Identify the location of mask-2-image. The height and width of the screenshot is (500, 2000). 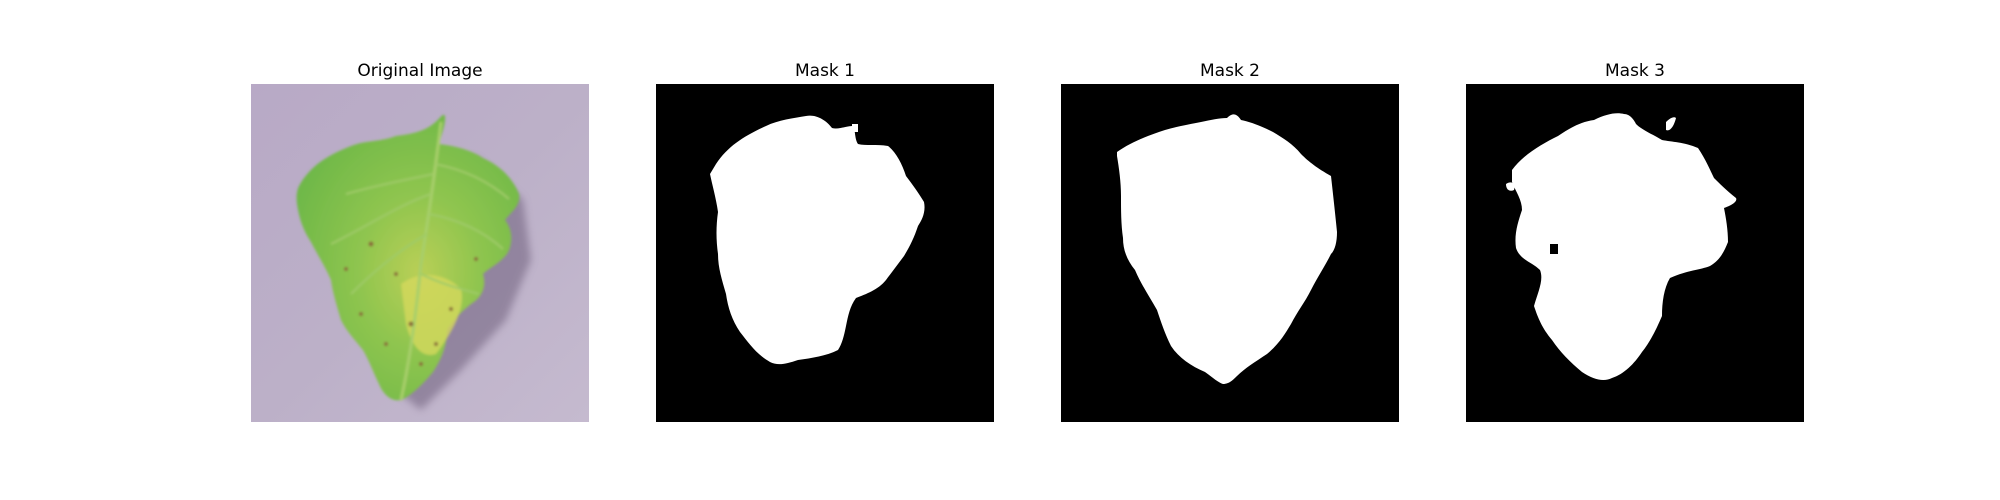
(1230, 253).